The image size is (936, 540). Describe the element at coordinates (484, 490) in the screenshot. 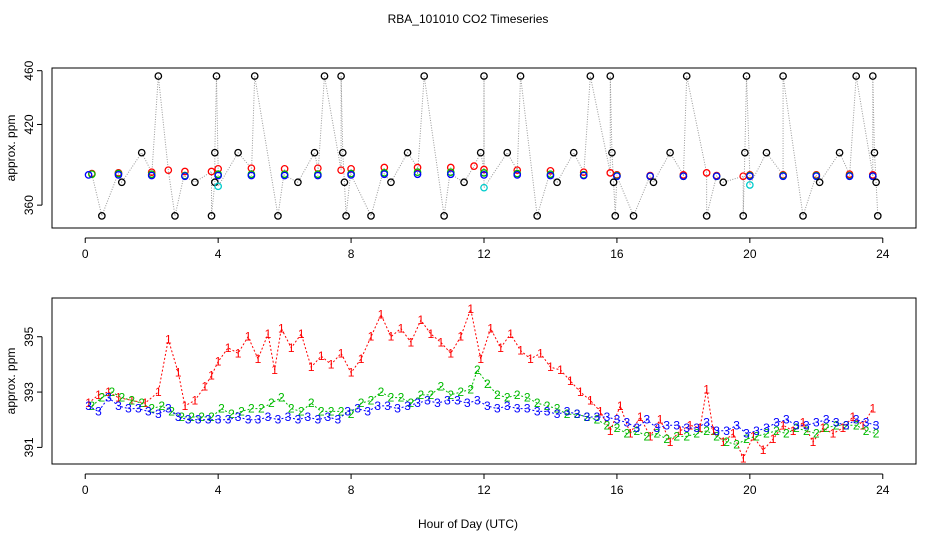

I see `x-tick-label: 12` at that location.